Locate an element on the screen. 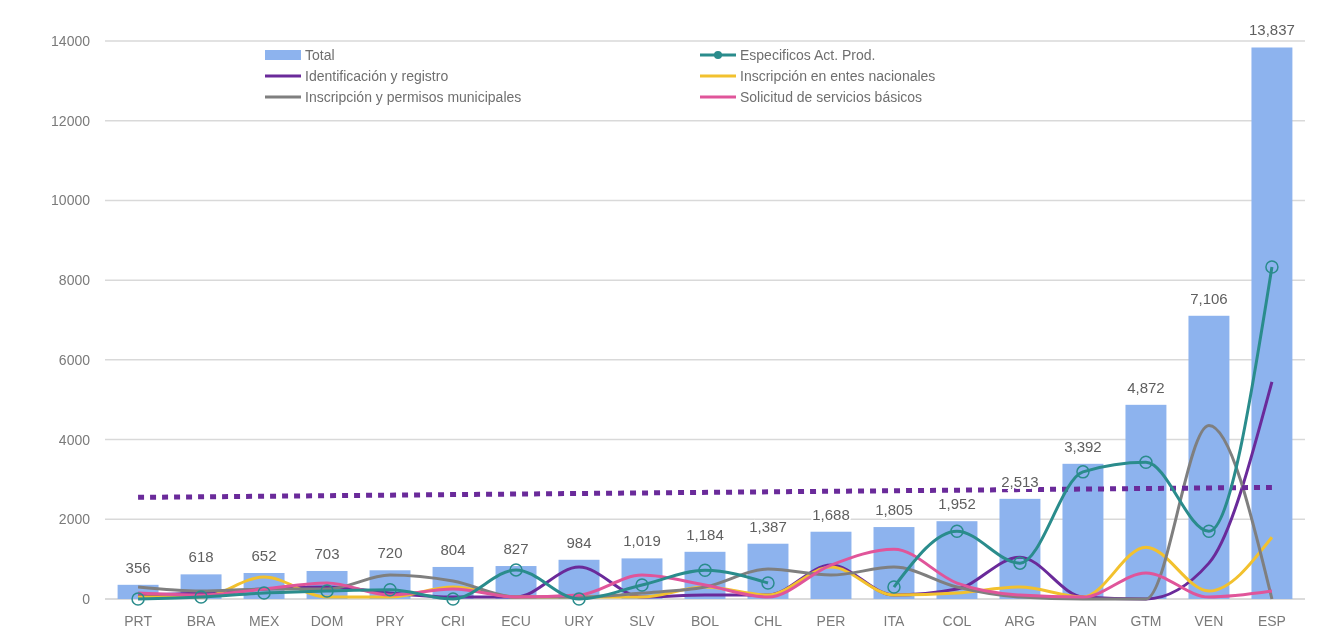  data-label: 1,952 is located at coordinates (957, 504).